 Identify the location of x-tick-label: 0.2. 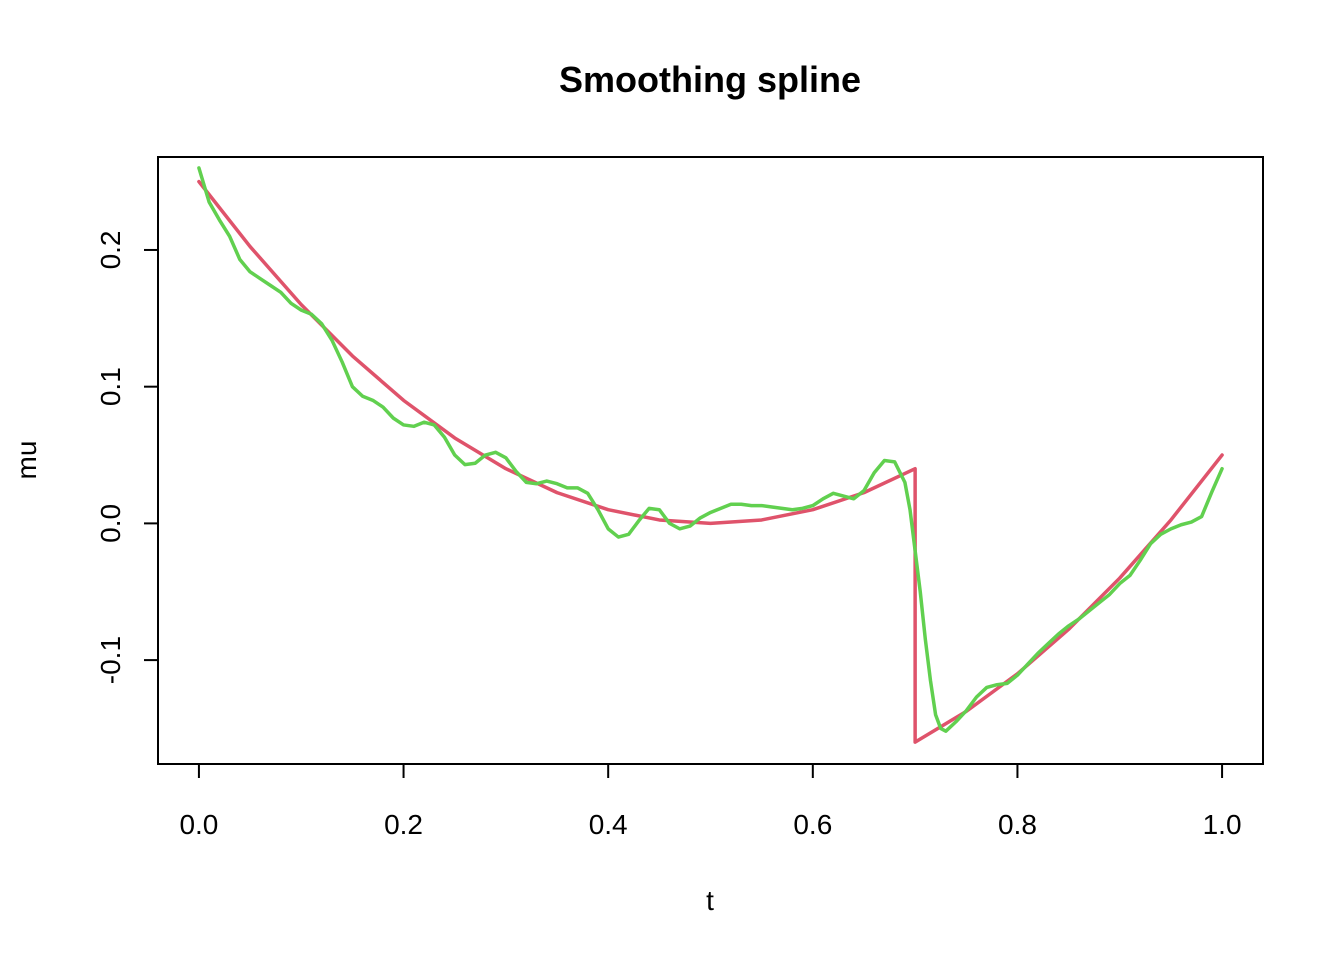
(403, 824).